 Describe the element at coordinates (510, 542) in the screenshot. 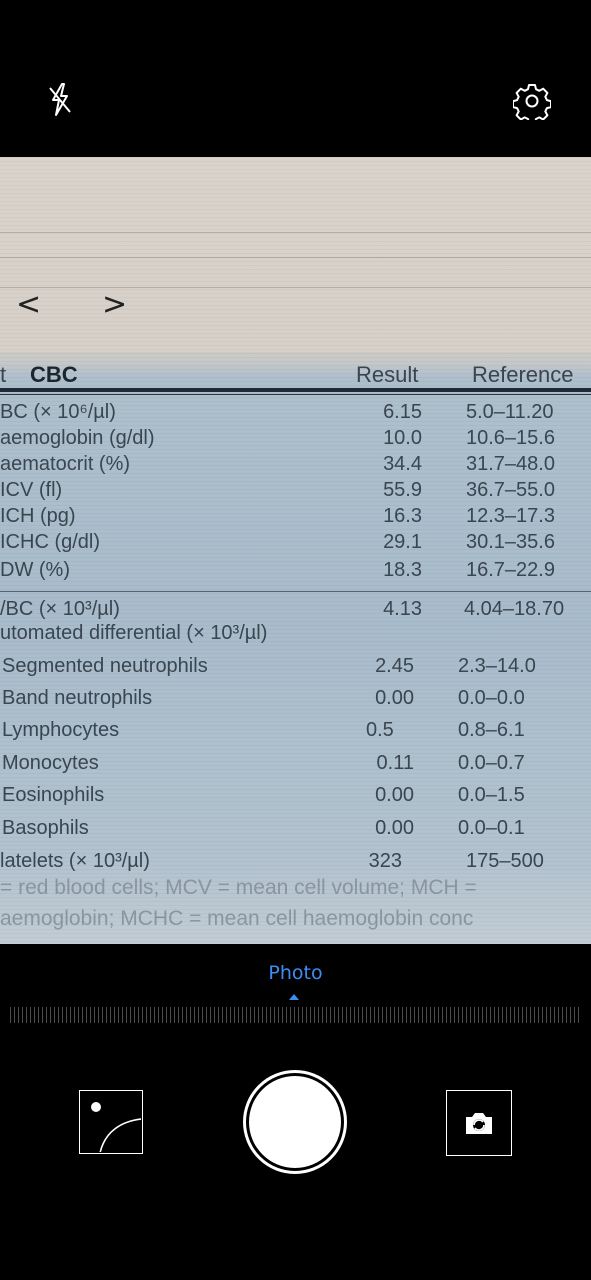

I see `row-reference: 30.1–35.6` at that location.